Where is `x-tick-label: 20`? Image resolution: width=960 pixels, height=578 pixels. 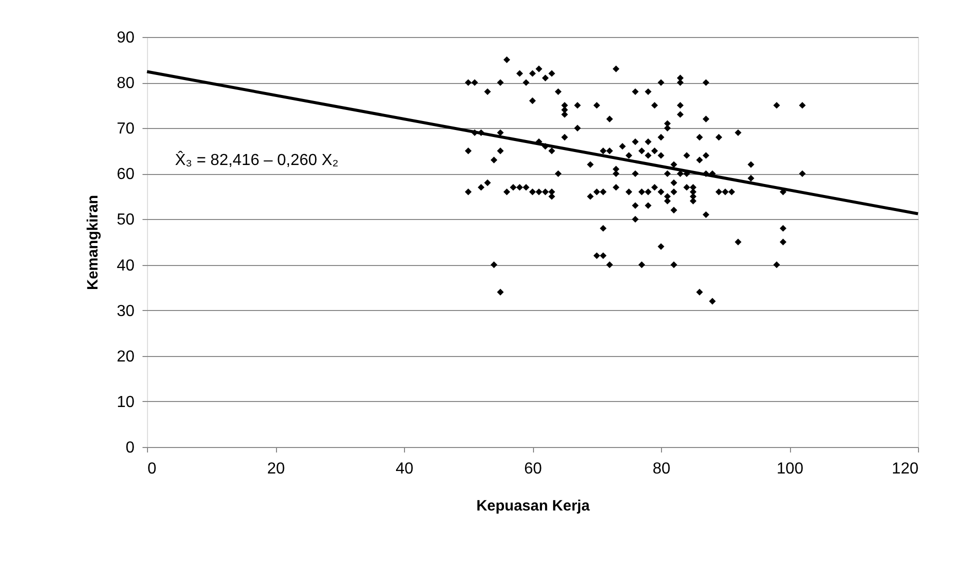 x-tick-label: 20 is located at coordinates (276, 469).